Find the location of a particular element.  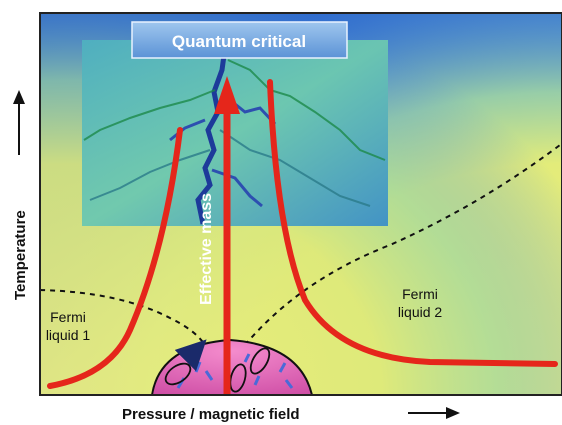

title-banner is located at coordinates (239, 40).